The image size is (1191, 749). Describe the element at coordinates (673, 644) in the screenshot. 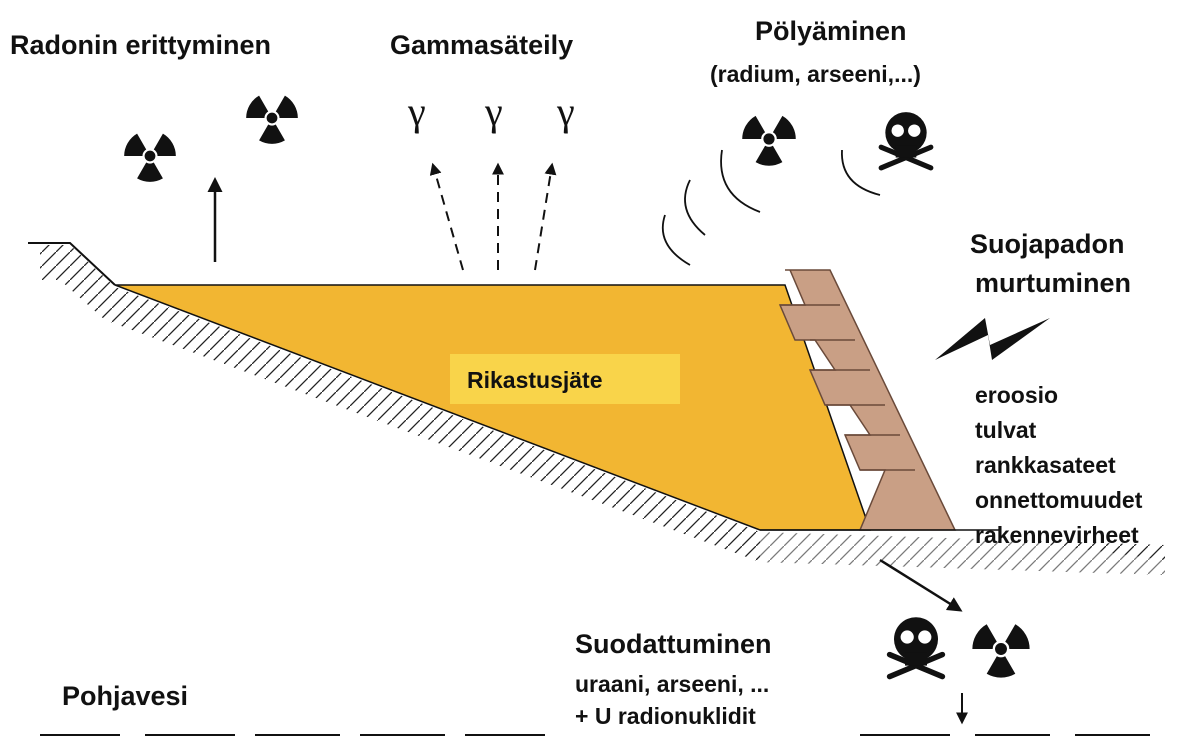

I see `label: Suodattuminen` at that location.